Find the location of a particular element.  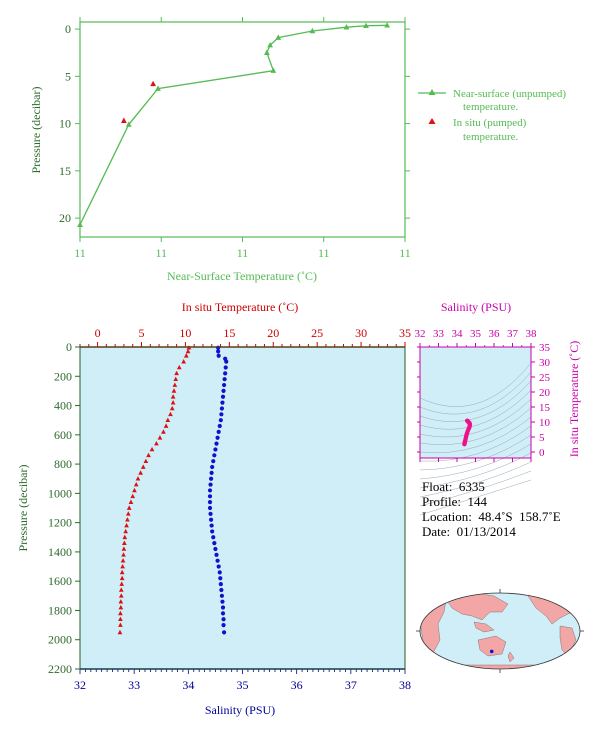

pressure-tick-label: 2000 is located at coordinates (60, 640).